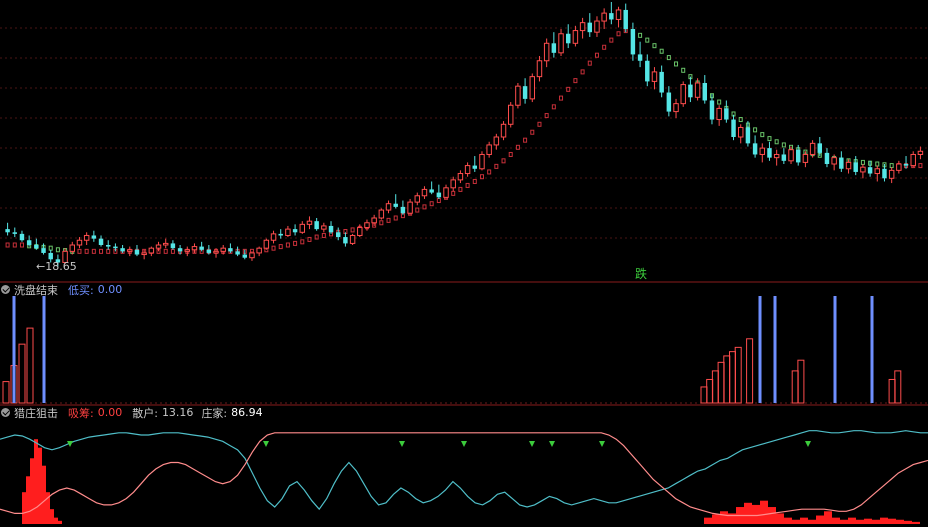 The height and width of the screenshot is (527, 928). I want to click on panel2-name: 洗盘结束, so click(36, 290).